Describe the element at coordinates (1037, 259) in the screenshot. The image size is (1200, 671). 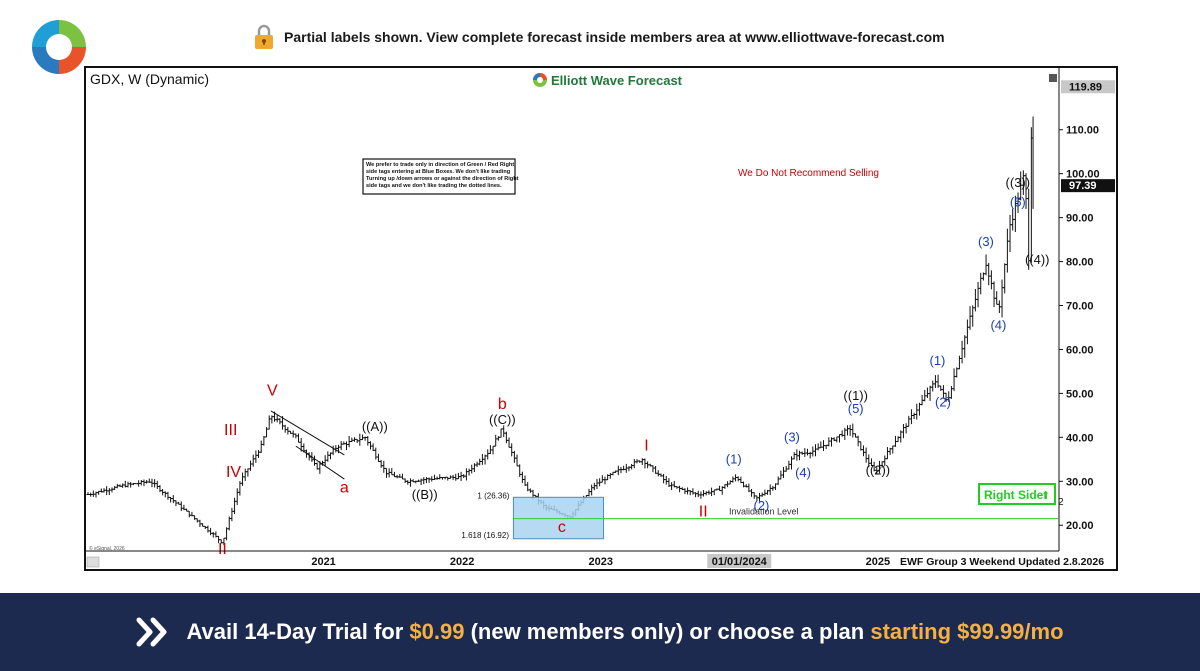
I see `wave-label: ((4))` at that location.